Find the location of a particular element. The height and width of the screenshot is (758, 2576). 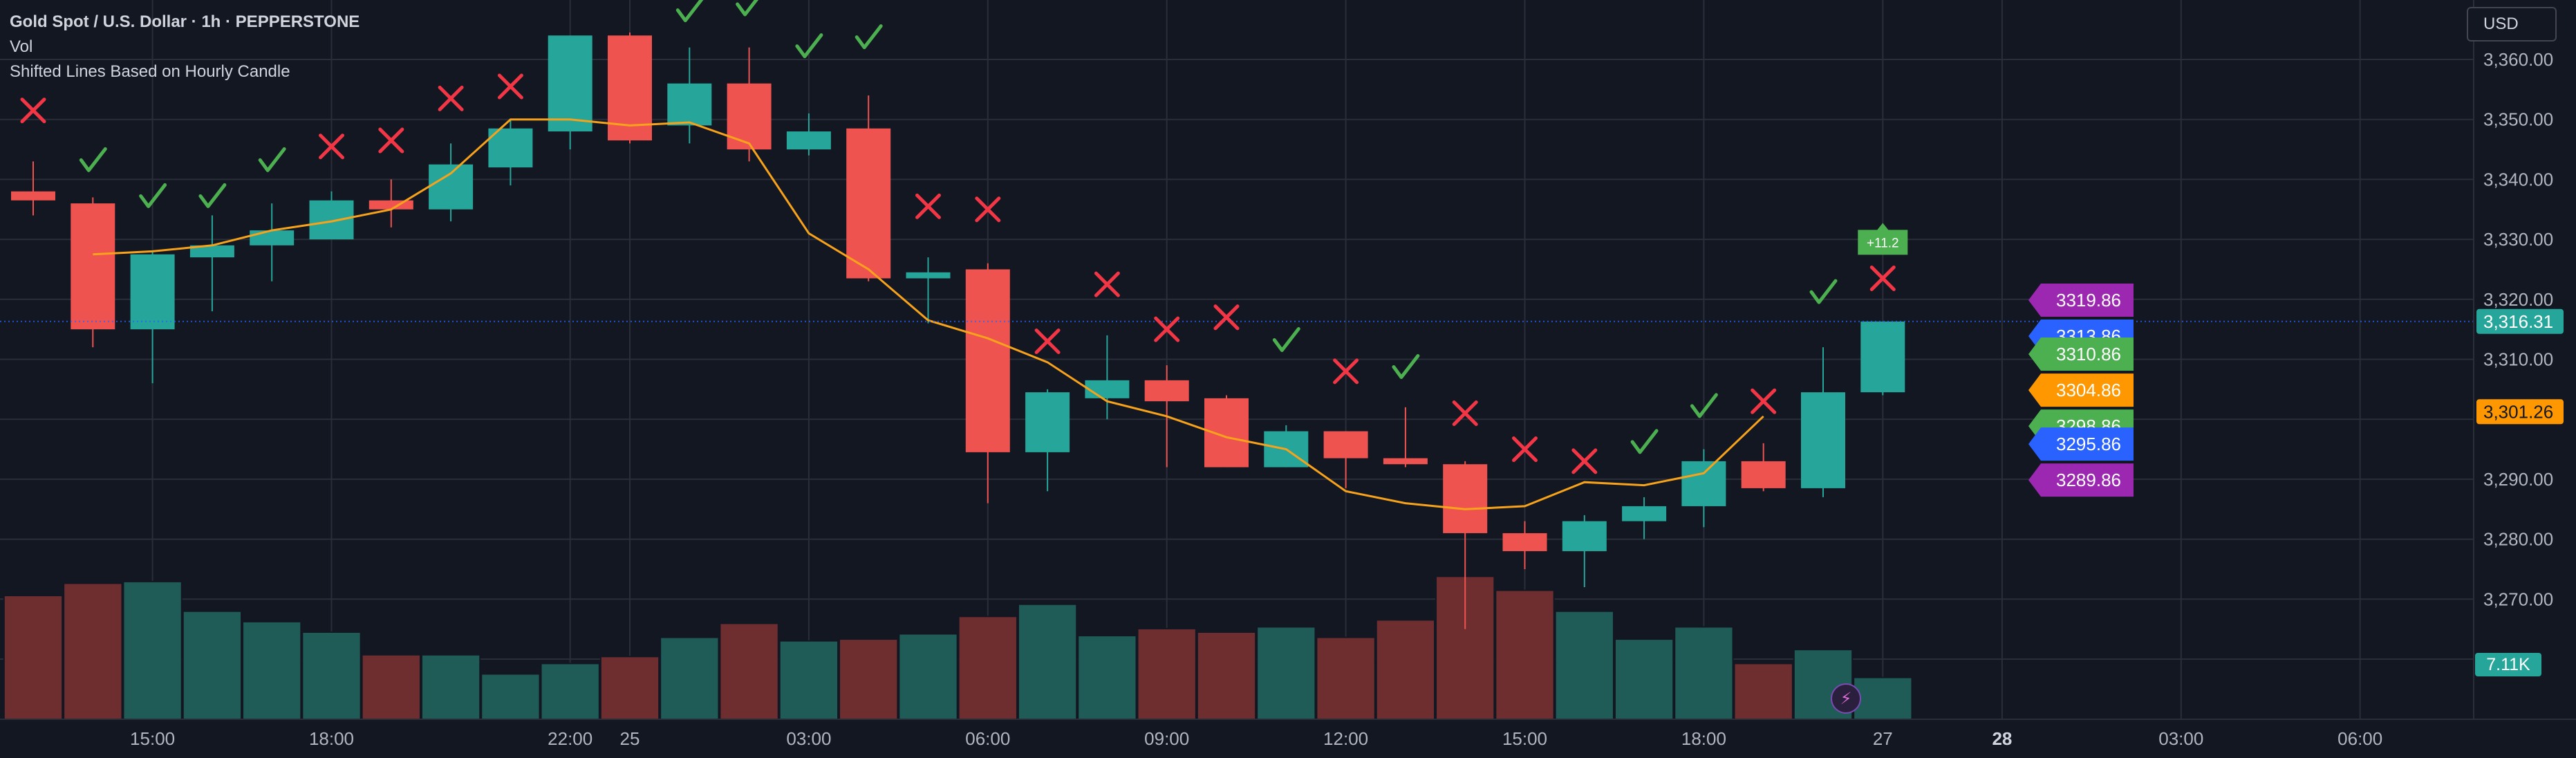

currency-button: USD is located at coordinates (2512, 24).